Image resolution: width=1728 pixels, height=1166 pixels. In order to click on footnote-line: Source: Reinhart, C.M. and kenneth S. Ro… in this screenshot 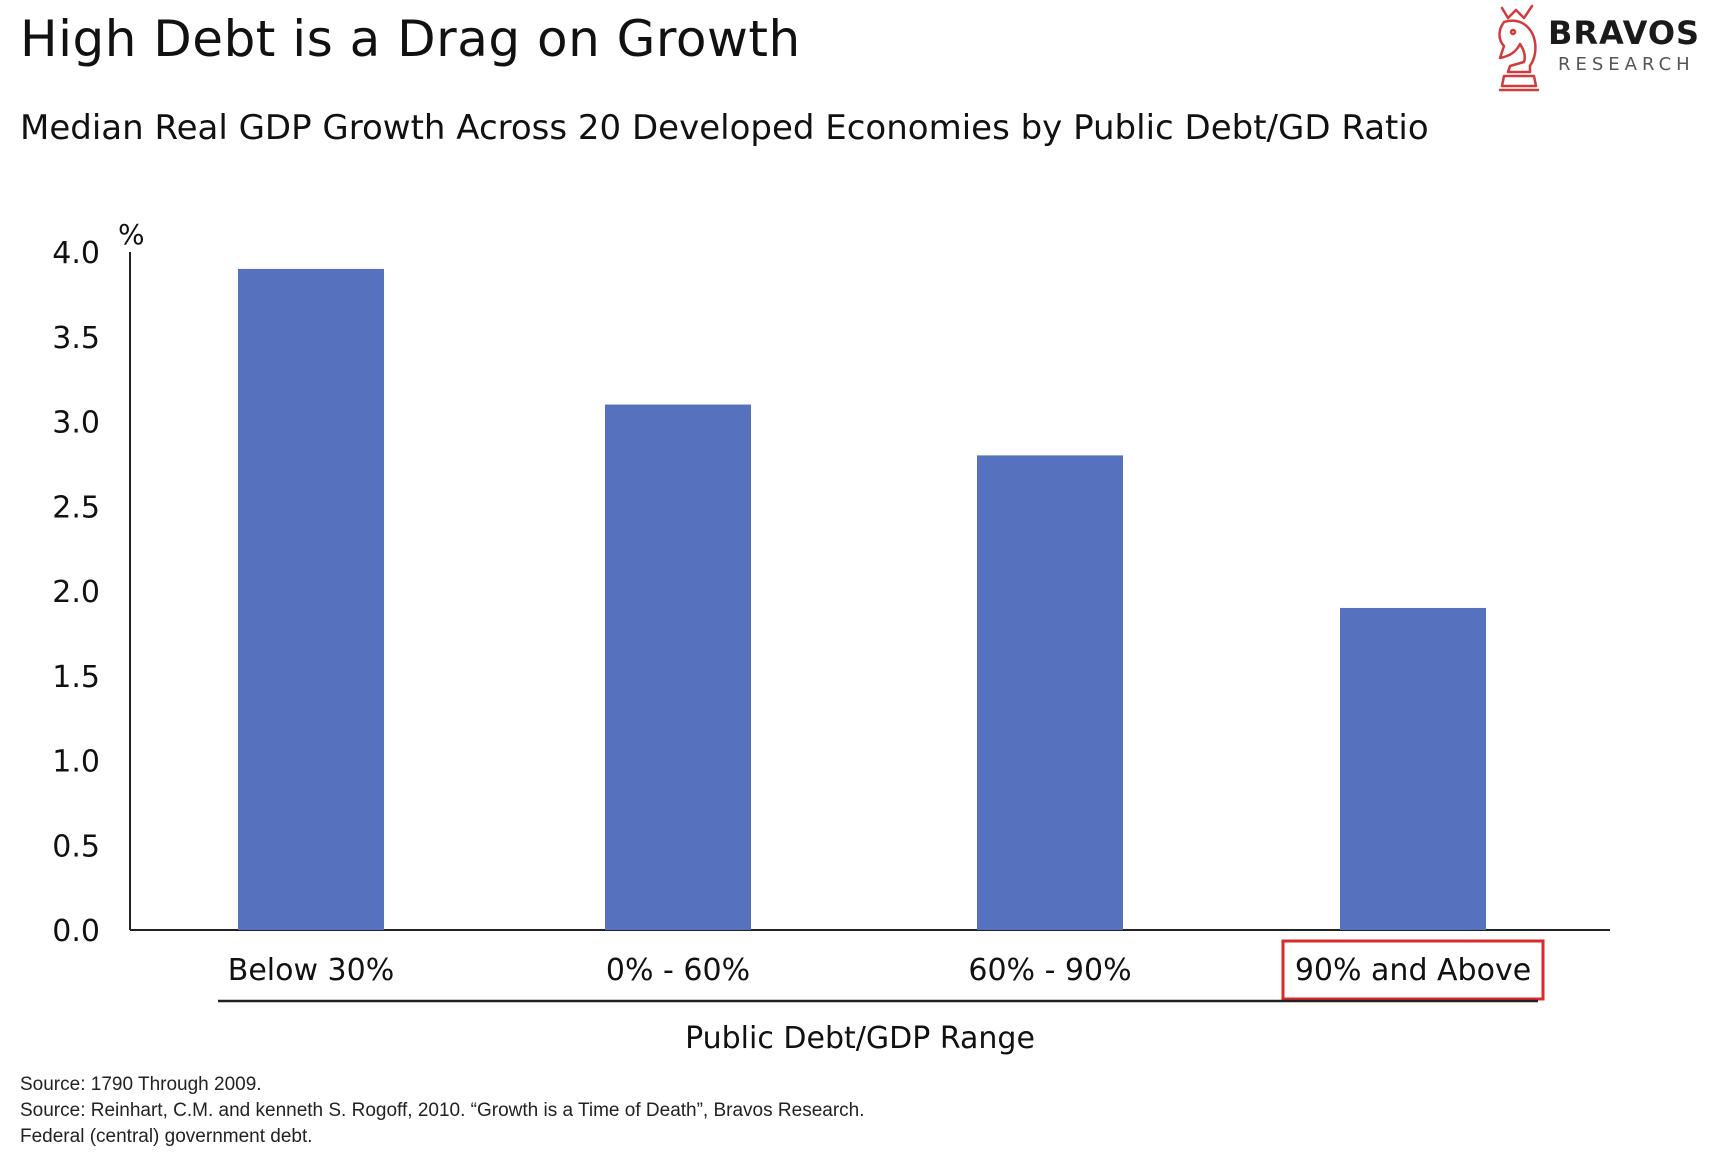, I will do `click(442, 1110)`.